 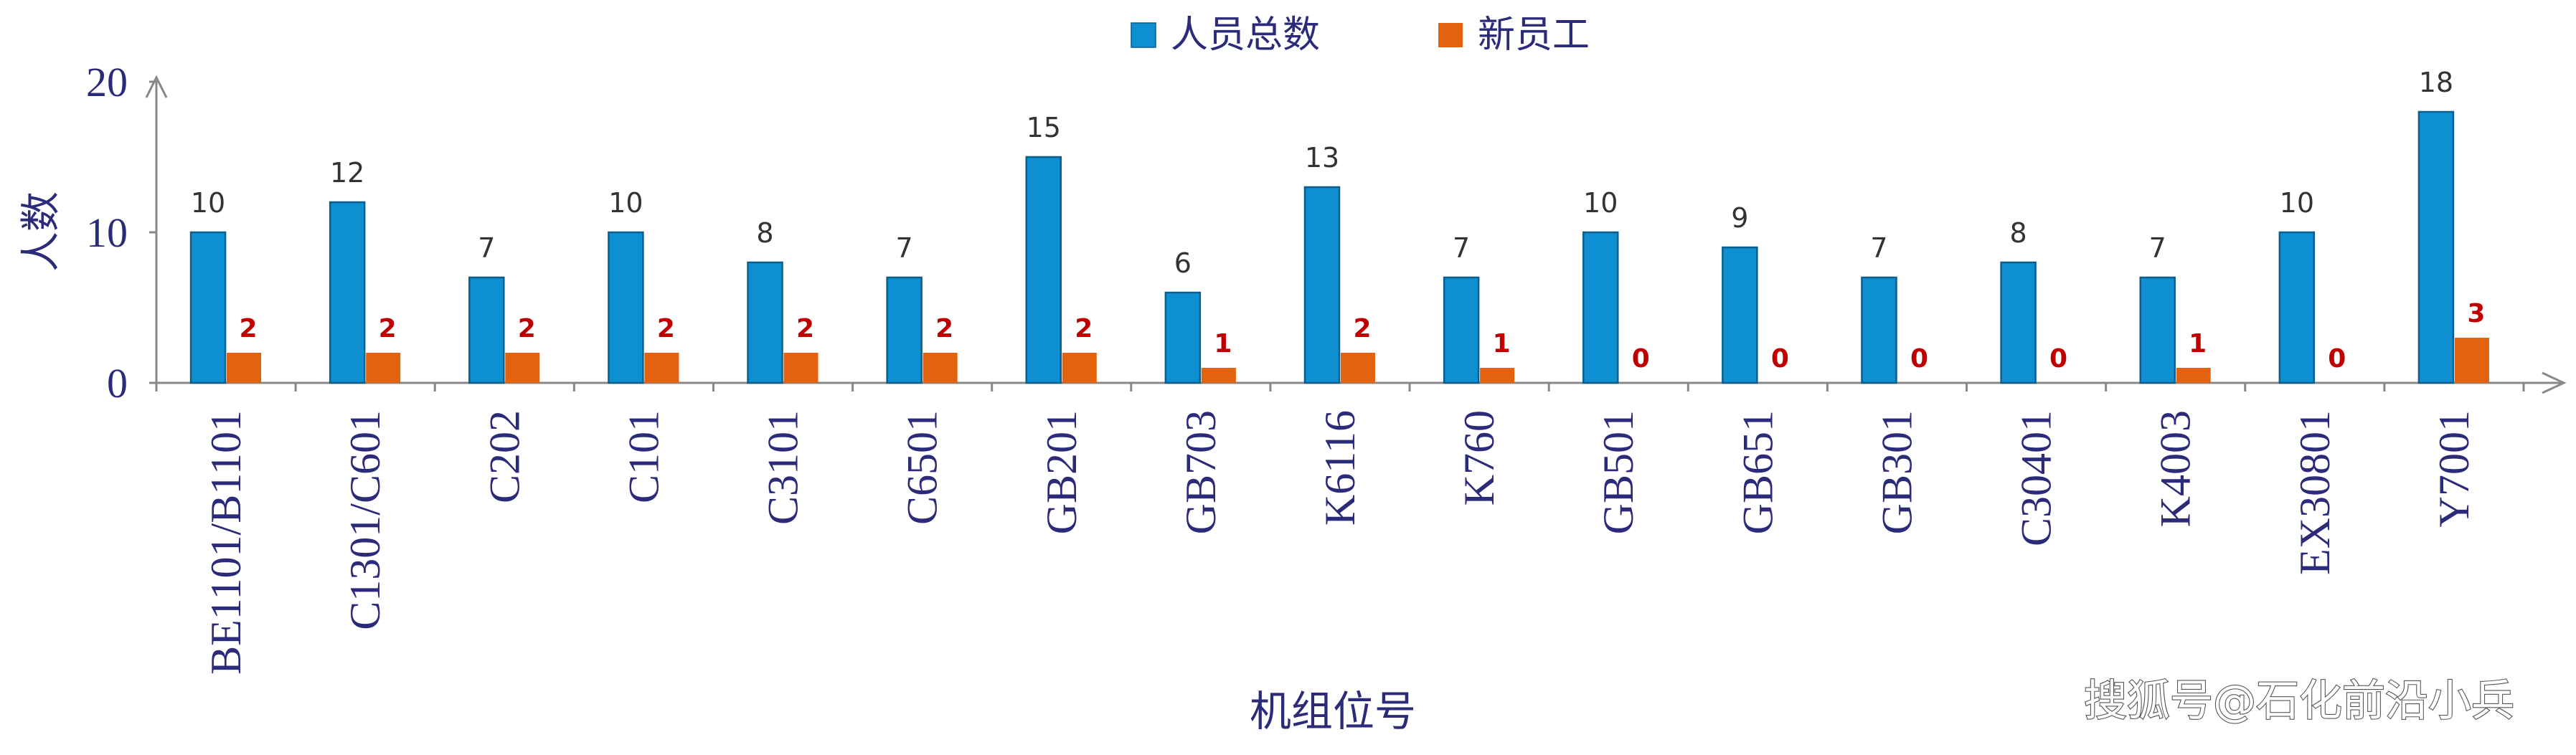 What do you see at coordinates (1143, 35) in the screenshot?
I see `legend-swatch-total` at bounding box center [1143, 35].